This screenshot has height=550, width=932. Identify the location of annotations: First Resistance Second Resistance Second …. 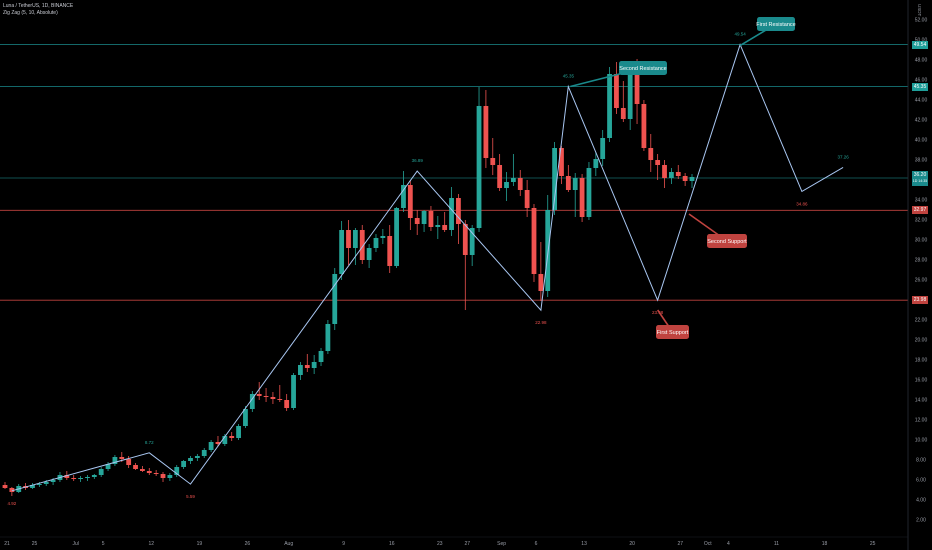
(683, 178).